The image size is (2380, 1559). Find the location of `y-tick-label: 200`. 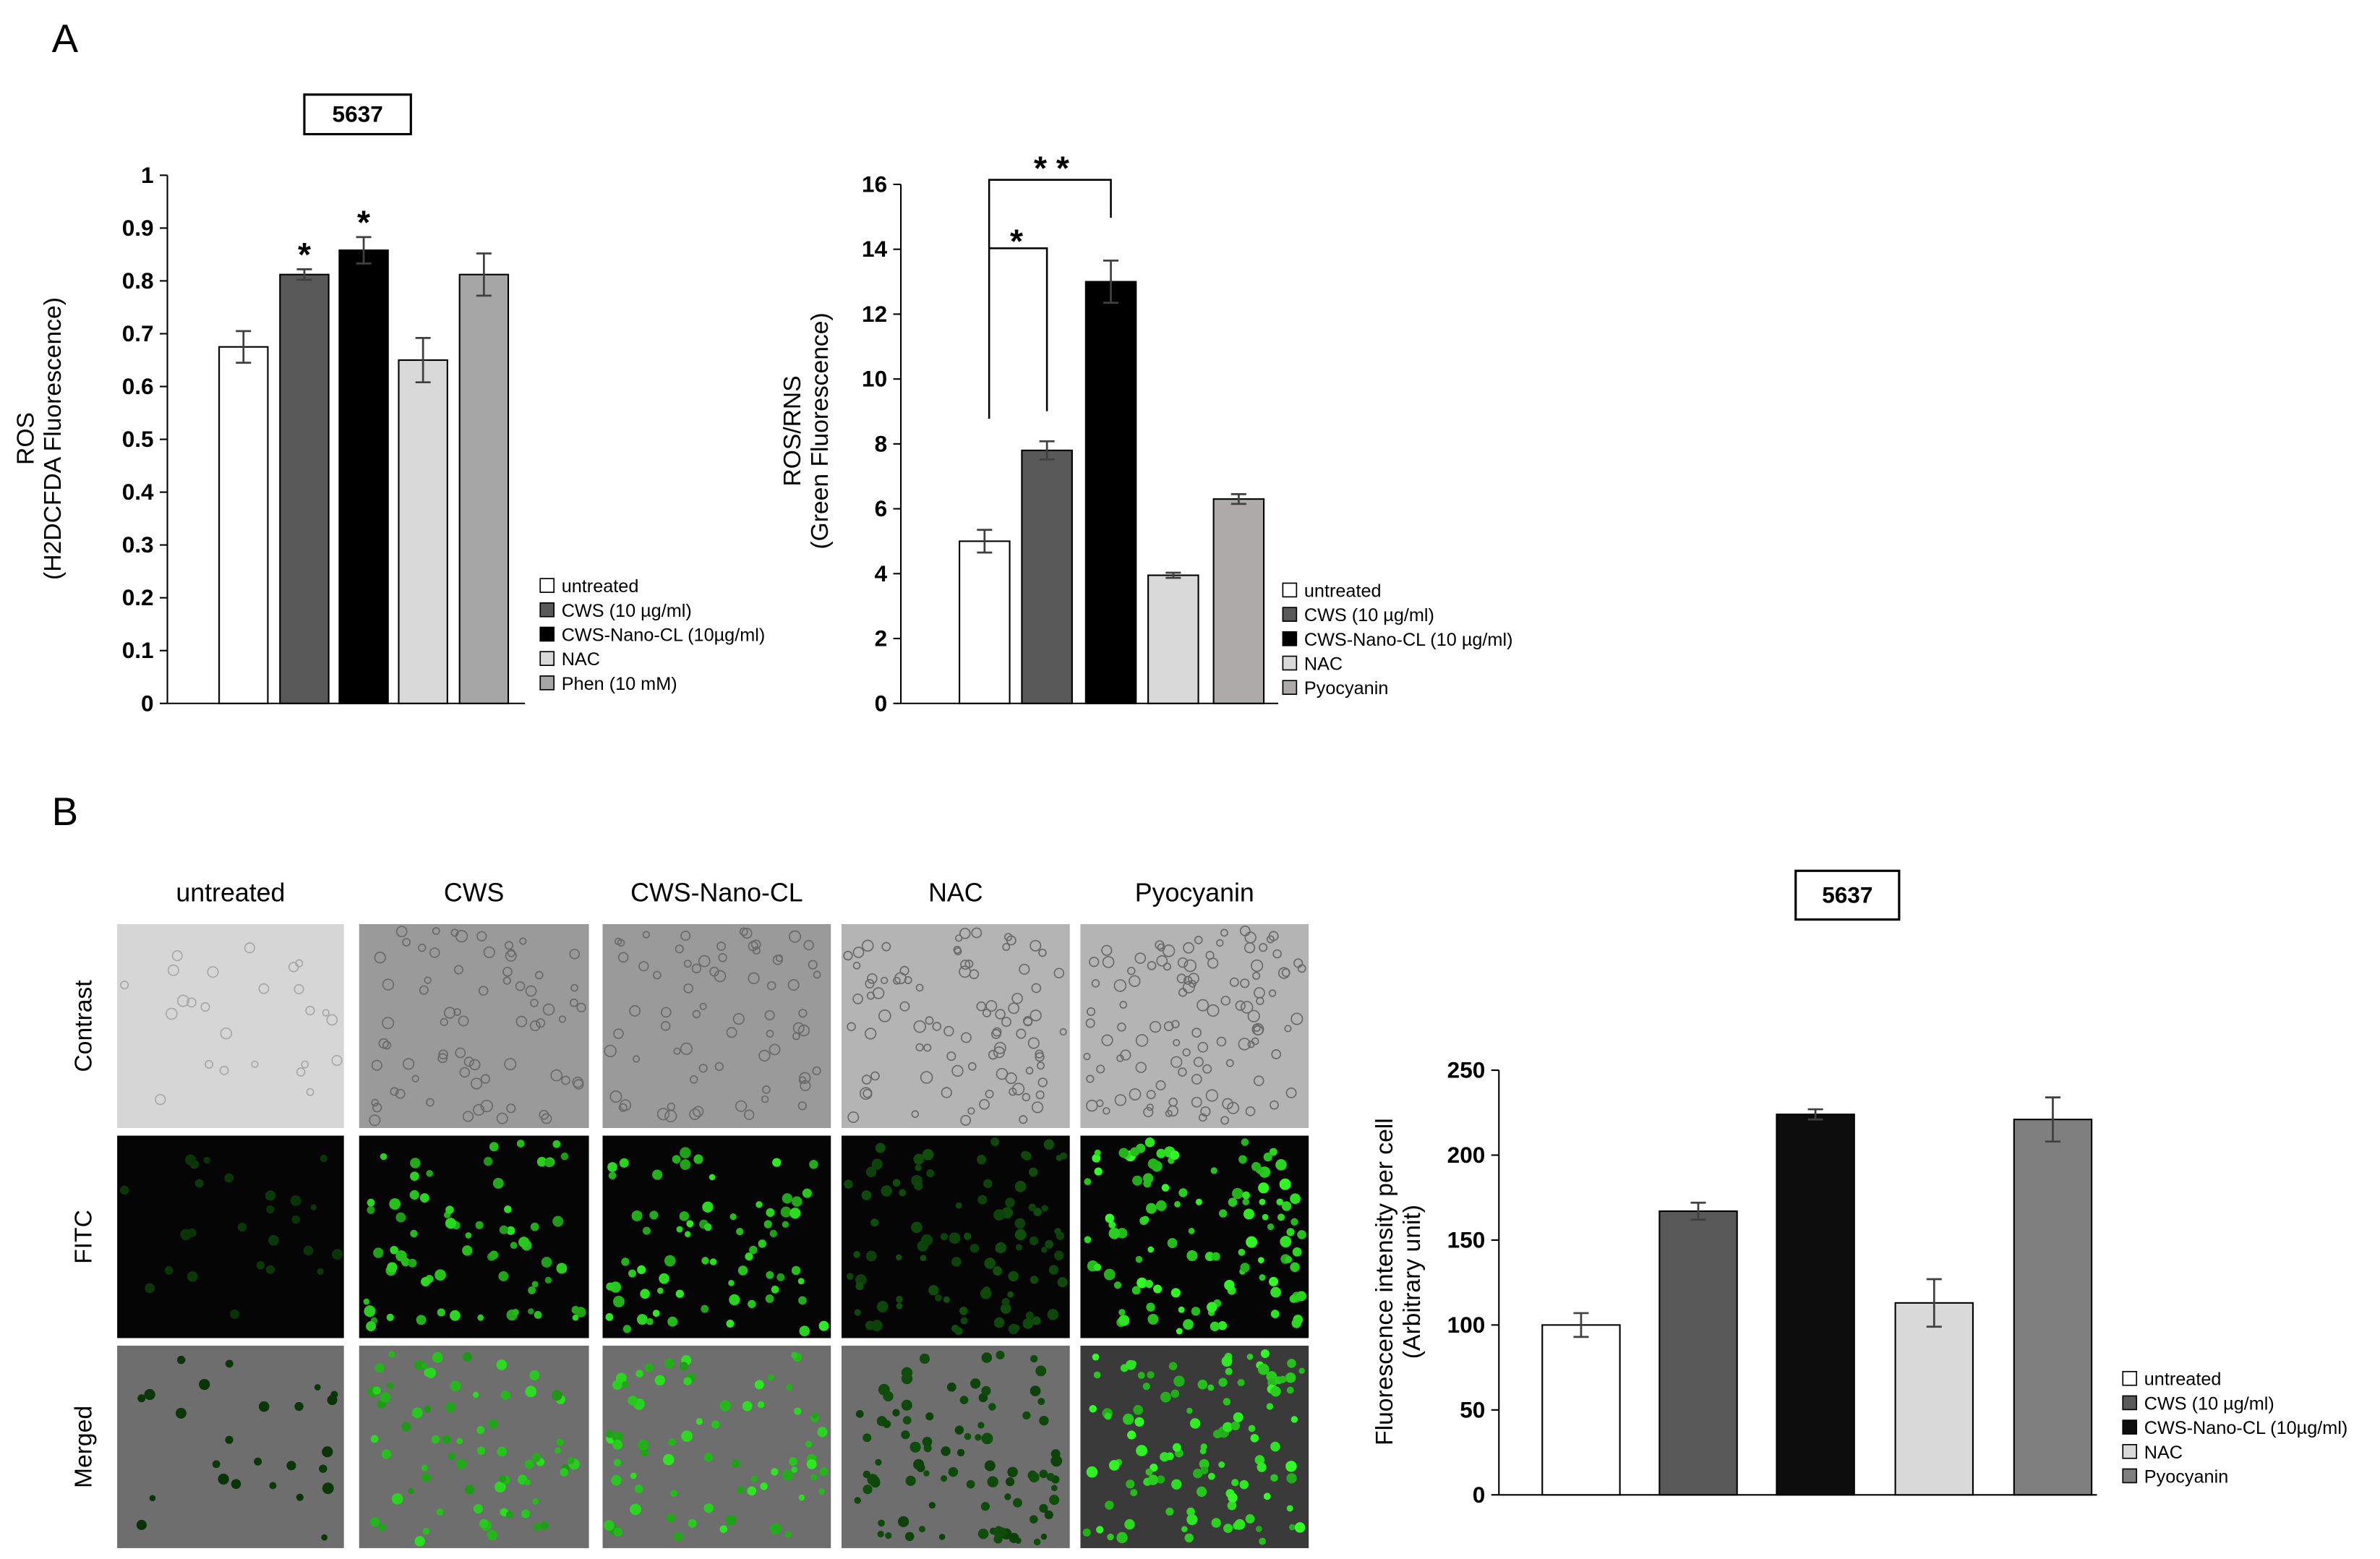

y-tick-label: 200 is located at coordinates (1466, 1155).